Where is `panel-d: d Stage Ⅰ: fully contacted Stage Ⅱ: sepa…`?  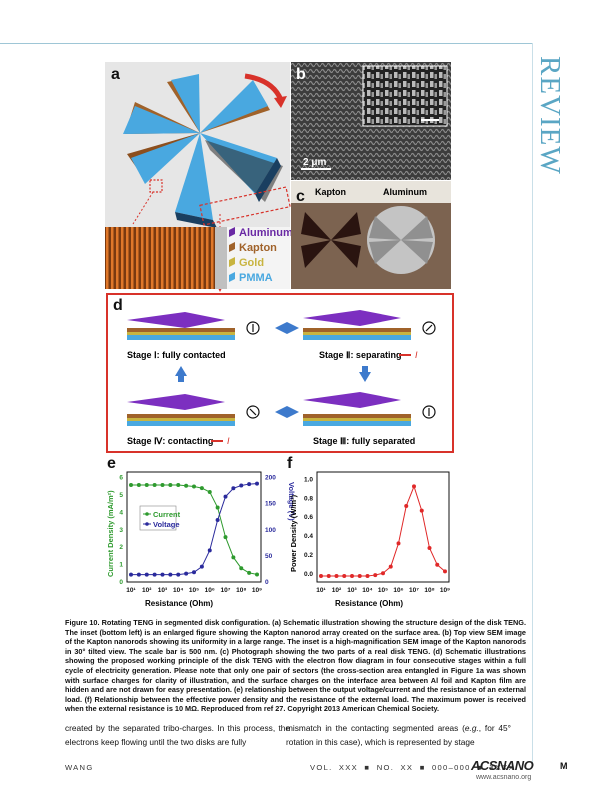
panel-d: d Stage Ⅰ: fully contacted Stage Ⅱ: sepa… is located at coordinates (280, 373).